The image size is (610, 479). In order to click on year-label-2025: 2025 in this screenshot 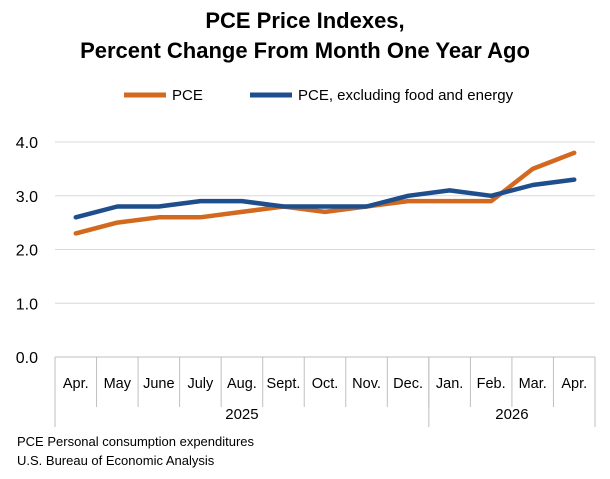, I will do `click(241, 414)`.